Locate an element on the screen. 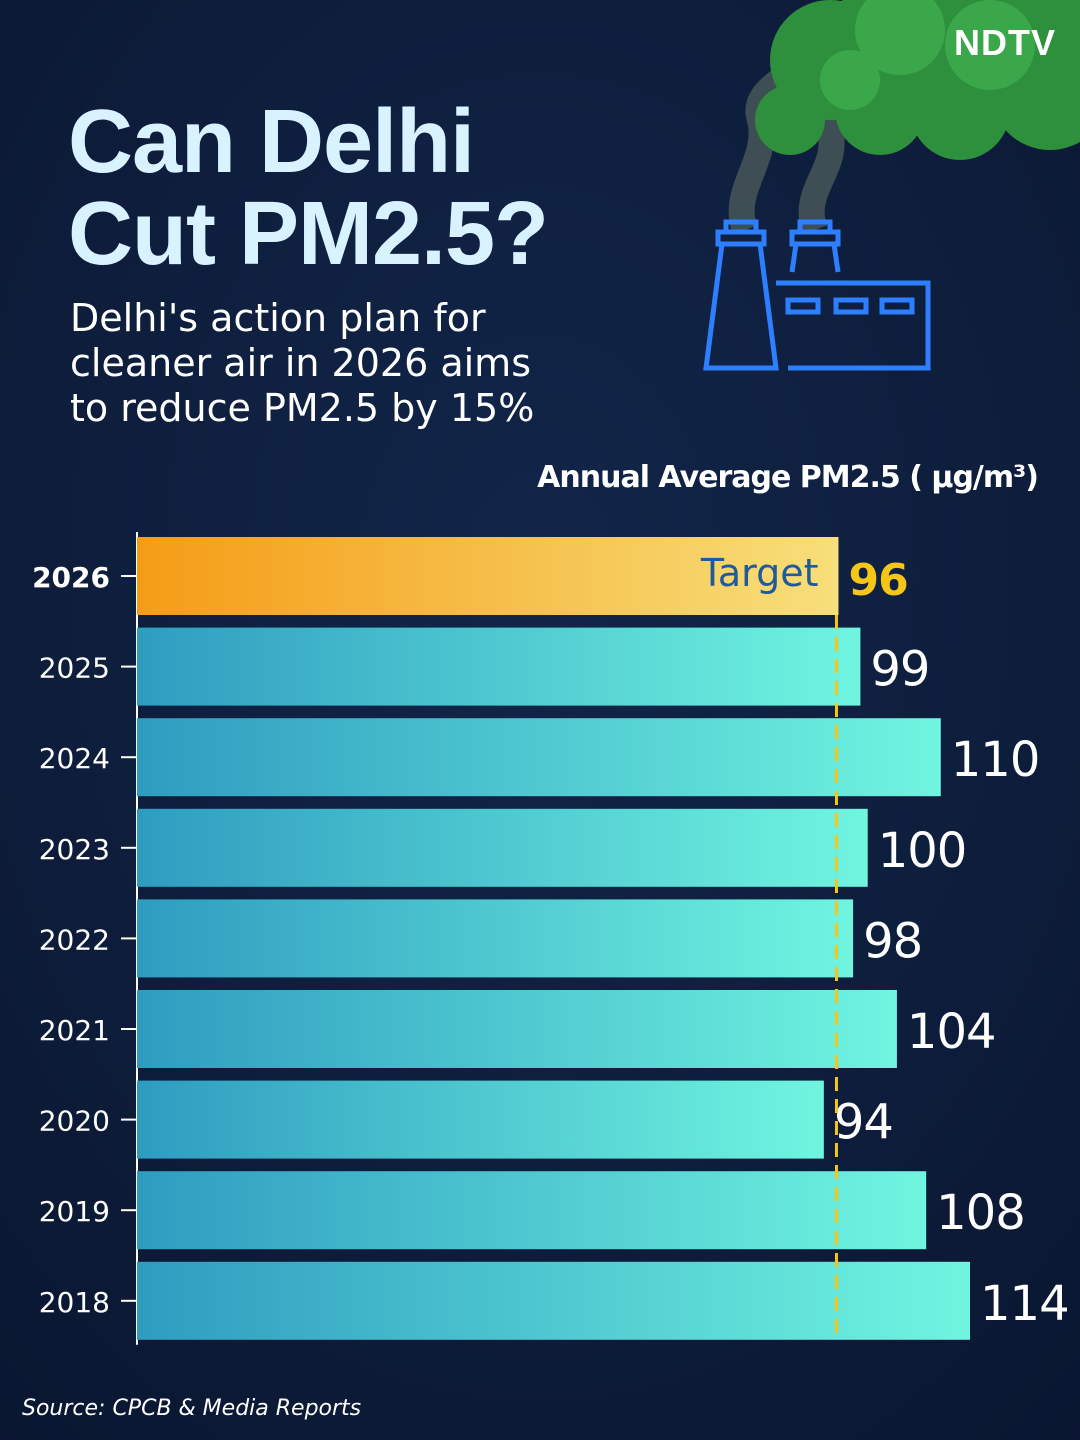 This screenshot has height=1440, width=1080. value-label: 108 is located at coordinates (980, 1213).